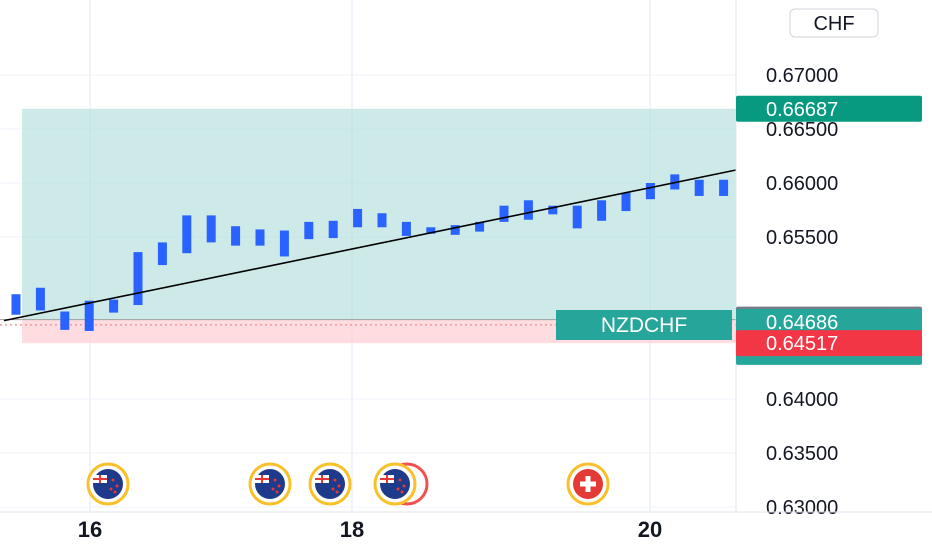 The width and height of the screenshot is (932, 550). I want to click on symbol-tag-bg, so click(644, 325).